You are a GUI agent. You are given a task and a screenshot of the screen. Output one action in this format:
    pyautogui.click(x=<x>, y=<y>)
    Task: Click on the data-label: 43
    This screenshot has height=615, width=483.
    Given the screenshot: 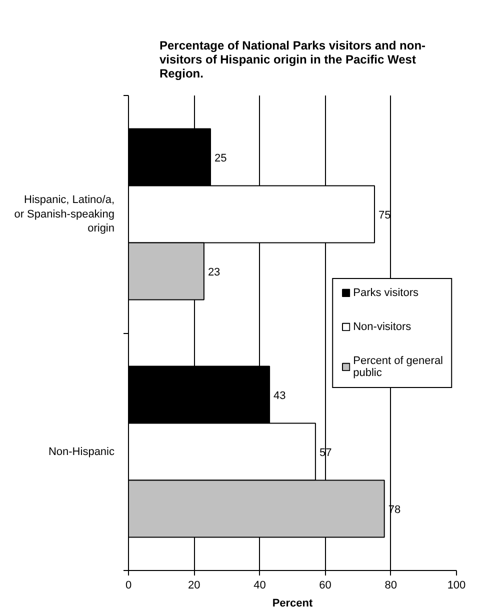 What is the action you would take?
    pyautogui.click(x=280, y=396)
    